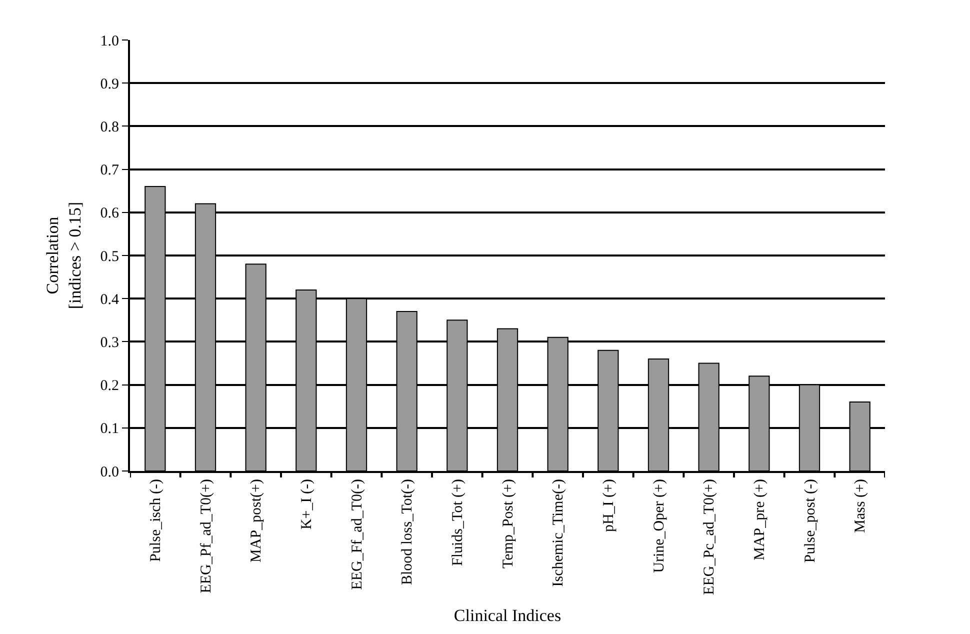  I want to click on y-tick-label: 0.0, so click(109, 472).